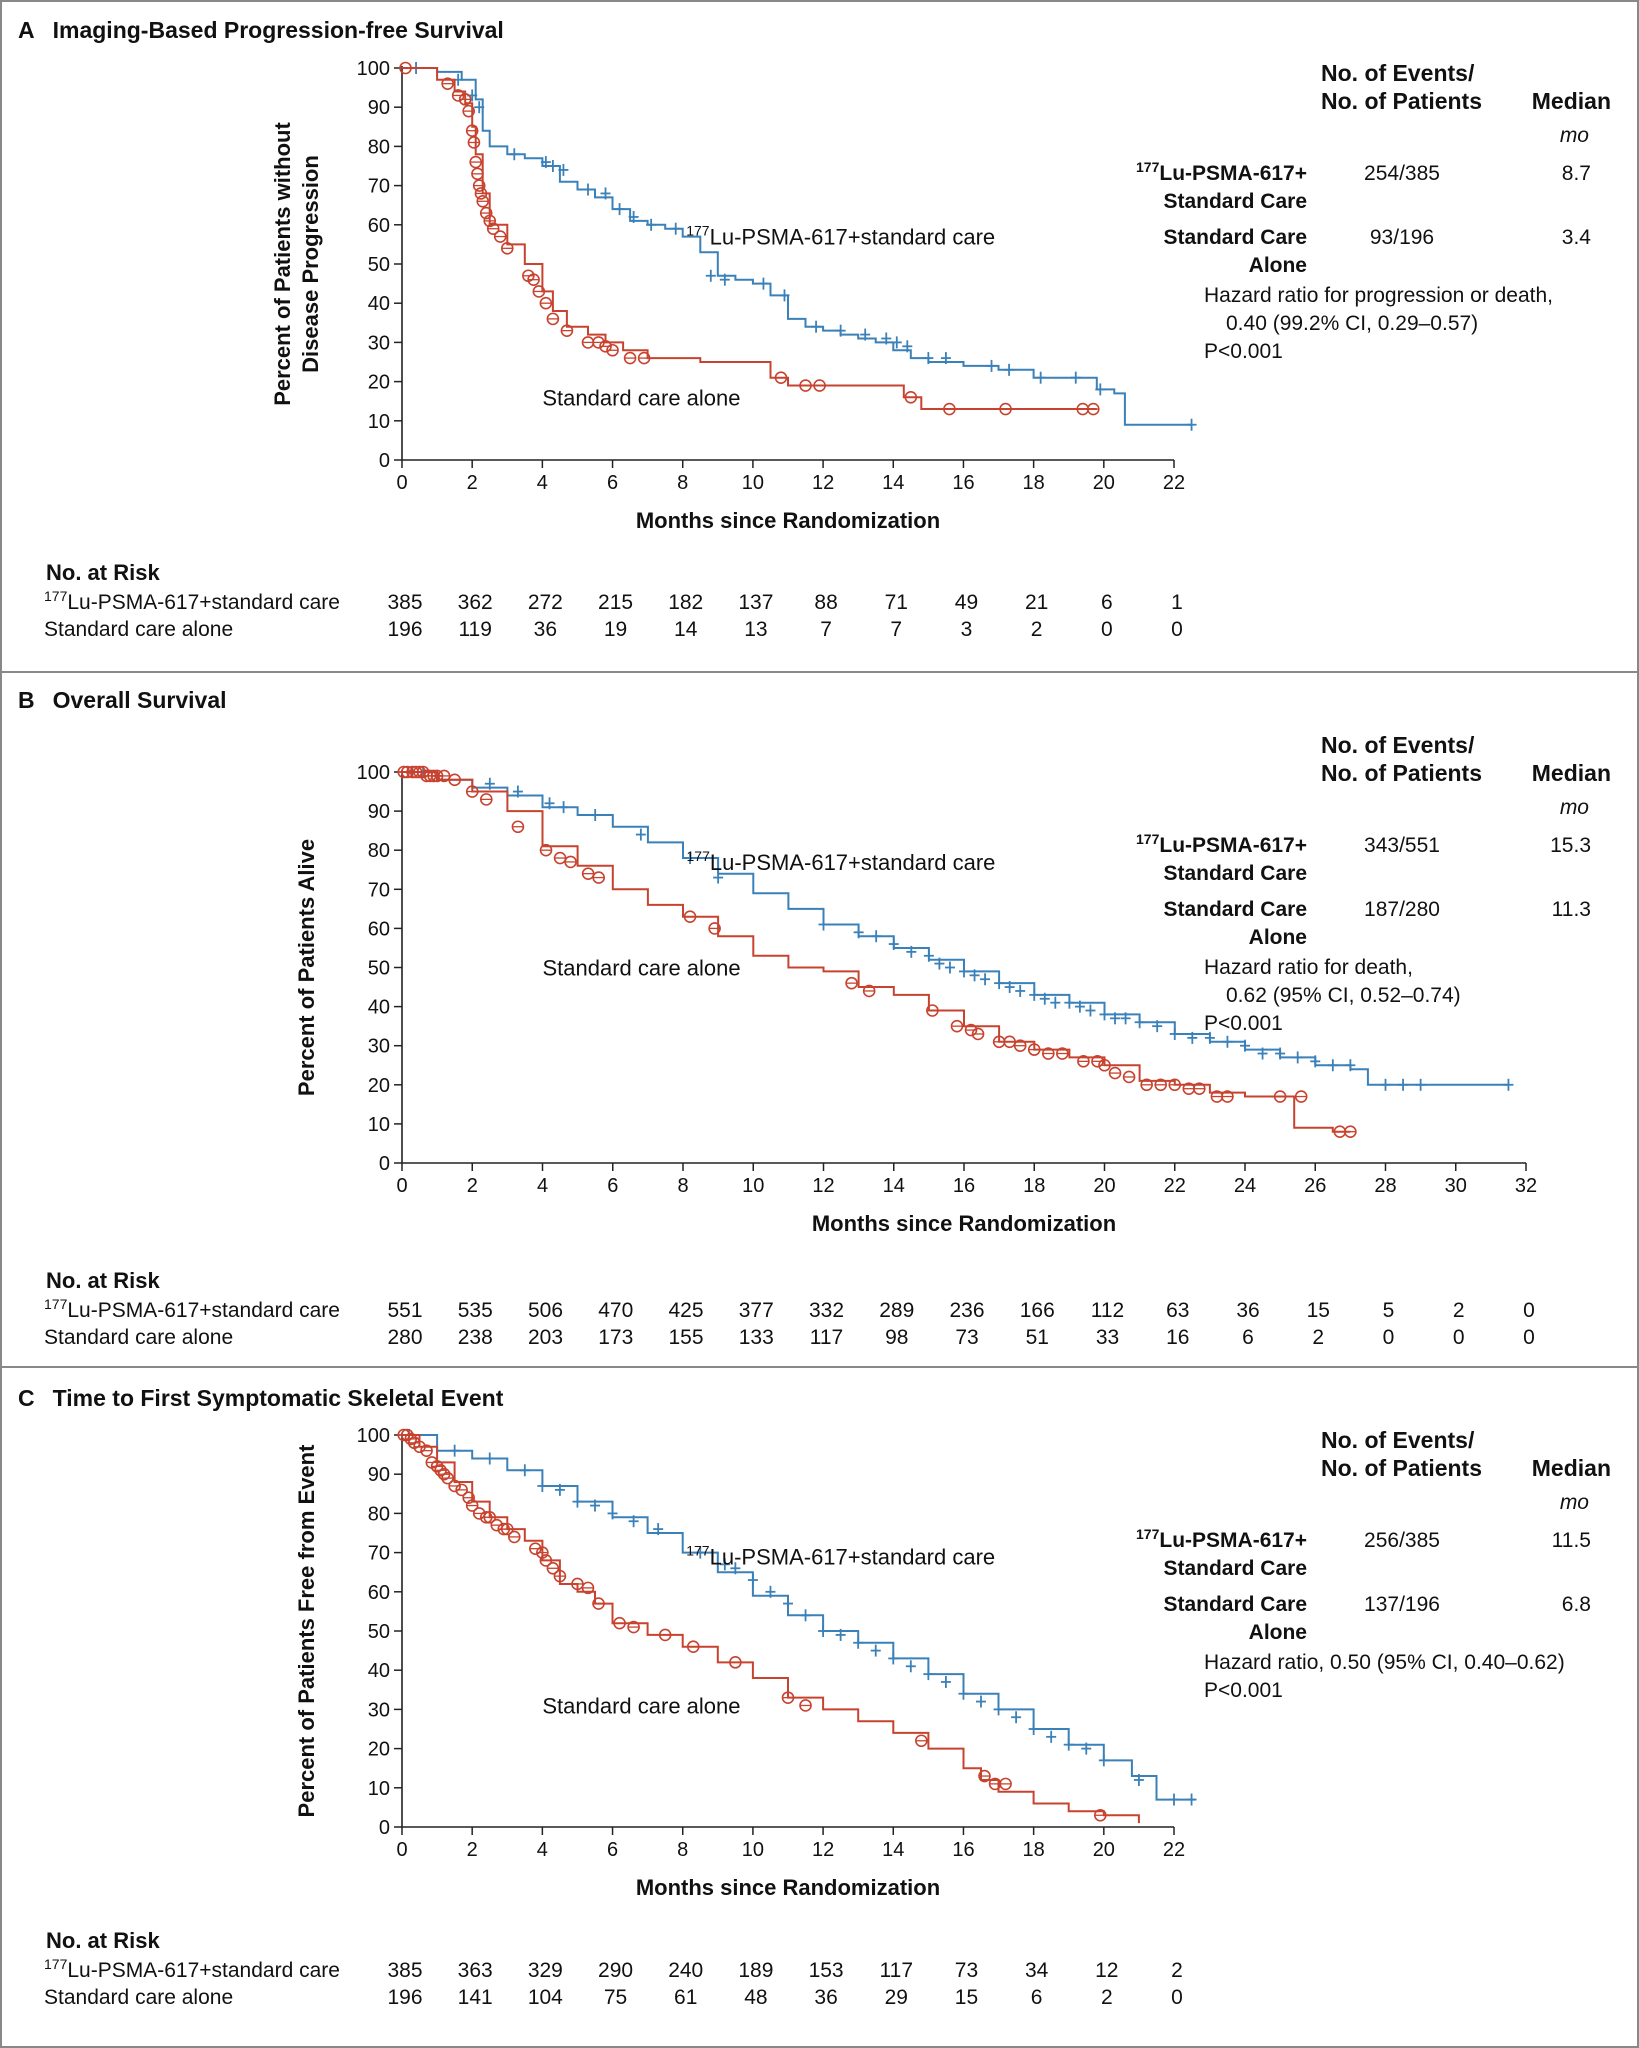 The image size is (1639, 2048). I want to click on risk-value: 19, so click(615, 629).